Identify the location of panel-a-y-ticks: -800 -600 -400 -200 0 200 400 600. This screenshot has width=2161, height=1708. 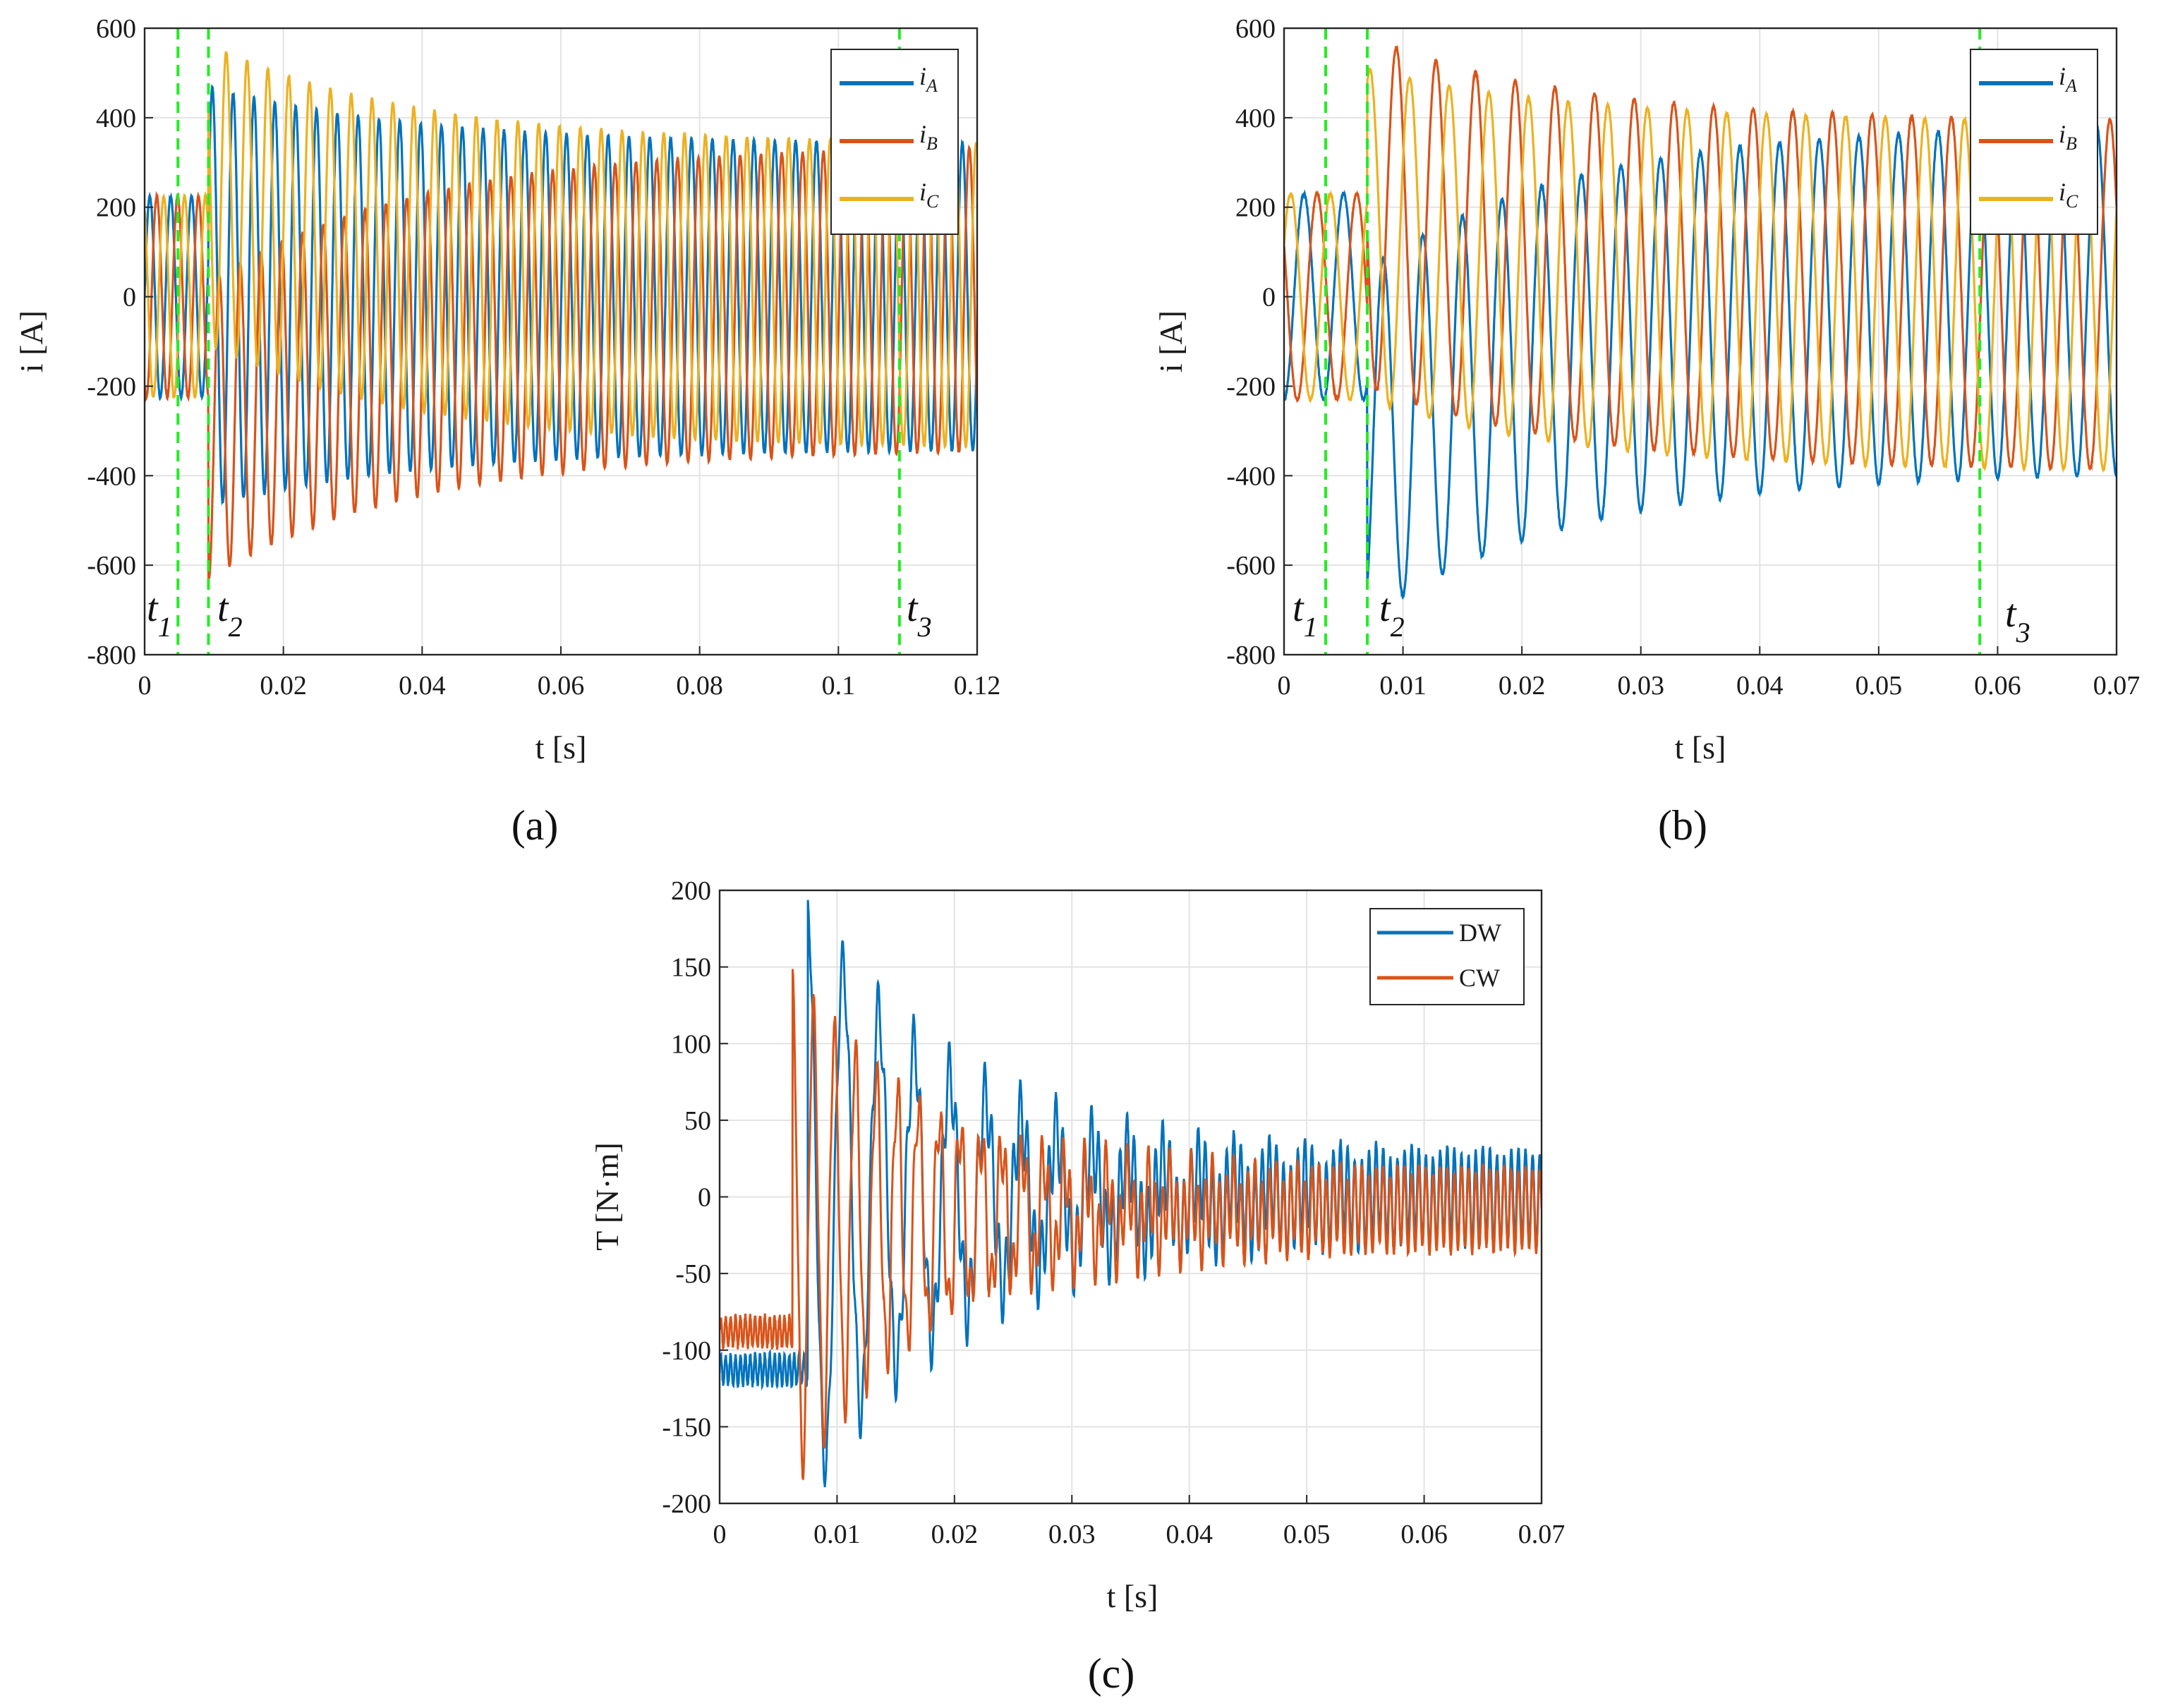
(120, 342).